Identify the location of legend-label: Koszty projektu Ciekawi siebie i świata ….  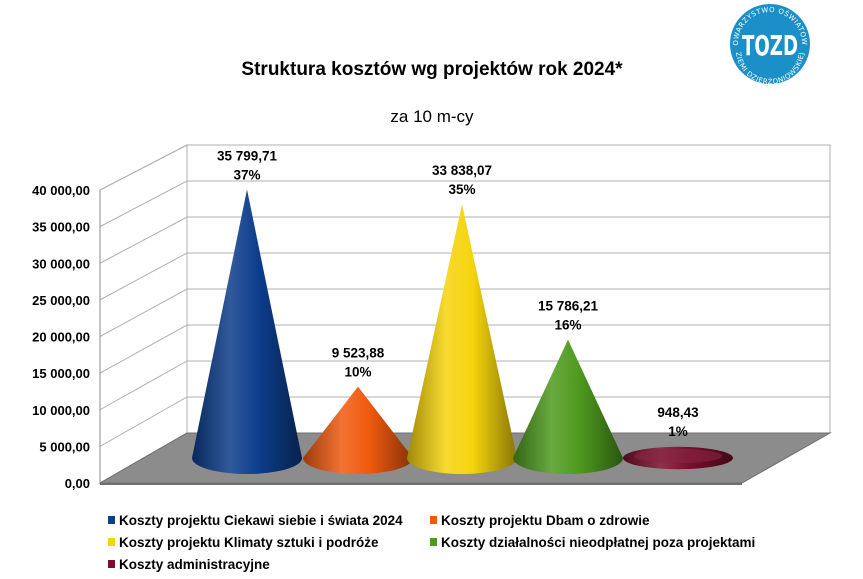
(261, 520).